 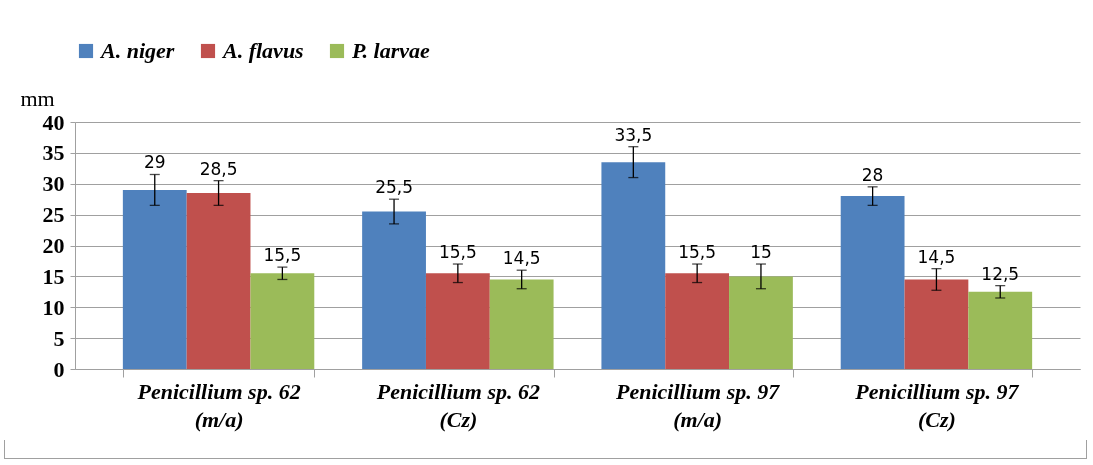 What do you see at coordinates (137, 50) in the screenshot?
I see `legend-label: A. niger` at bounding box center [137, 50].